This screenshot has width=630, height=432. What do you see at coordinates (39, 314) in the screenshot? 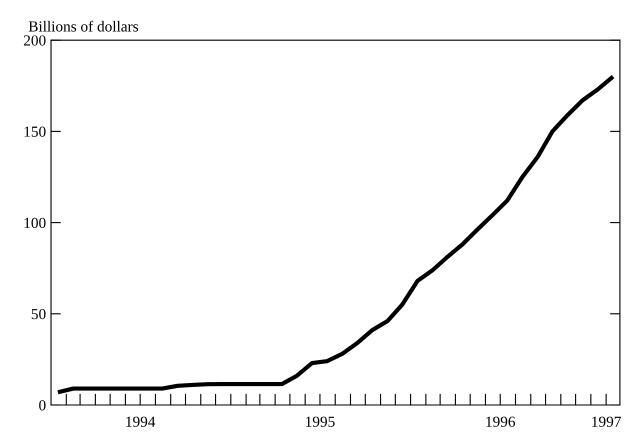
I see `y-tick-label: 50` at bounding box center [39, 314].